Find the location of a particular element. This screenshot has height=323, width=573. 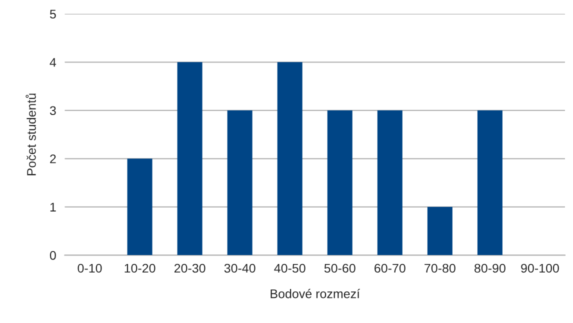

x-tick-label: 0-10 is located at coordinates (90, 268).